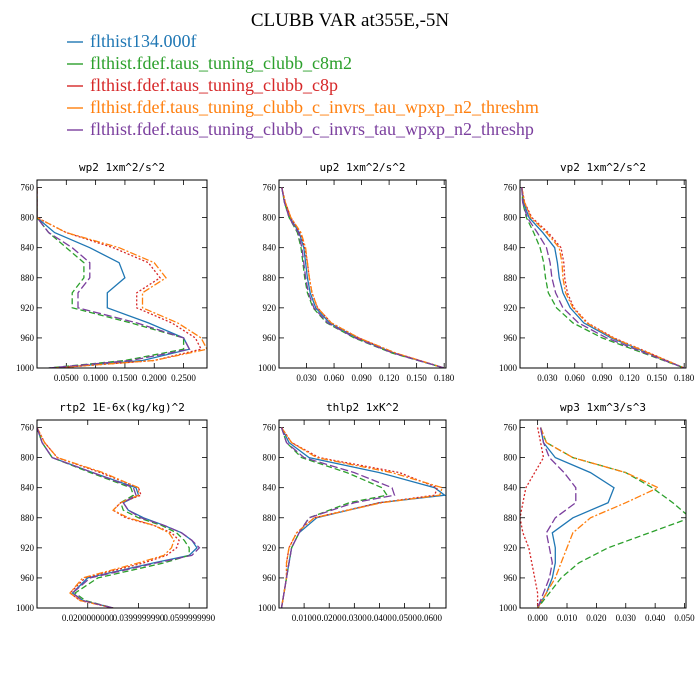  What do you see at coordinates (132, 41) in the screenshot?
I see `legend-entry: flthist134.000f` at bounding box center [132, 41].